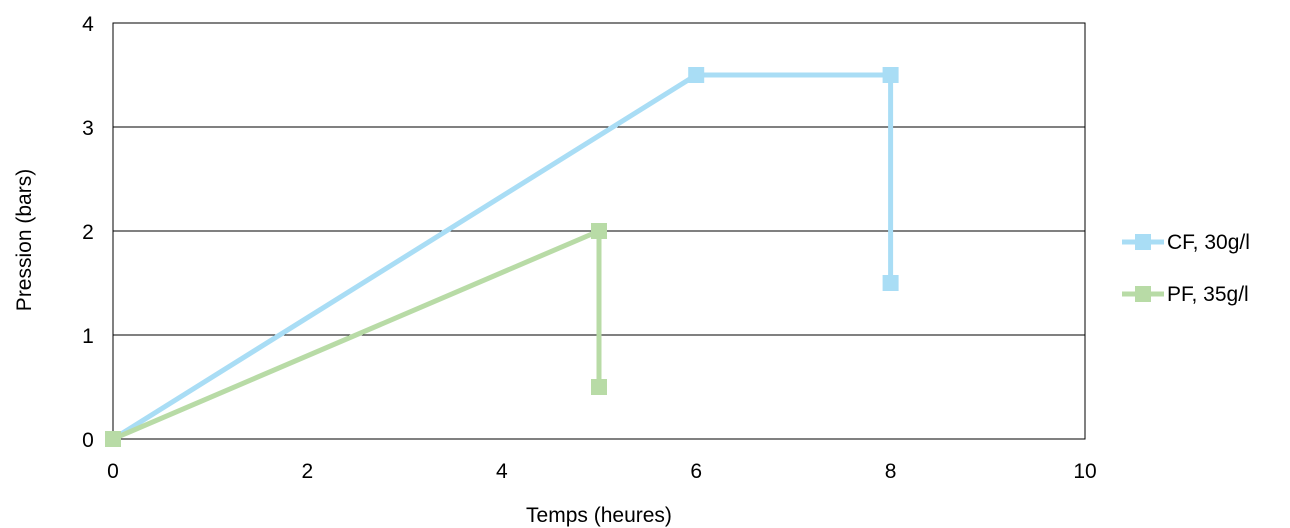 Image resolution: width=1290 pixels, height=528 pixels. I want to click on legend-label: PF, 35g/l, so click(1208, 294).